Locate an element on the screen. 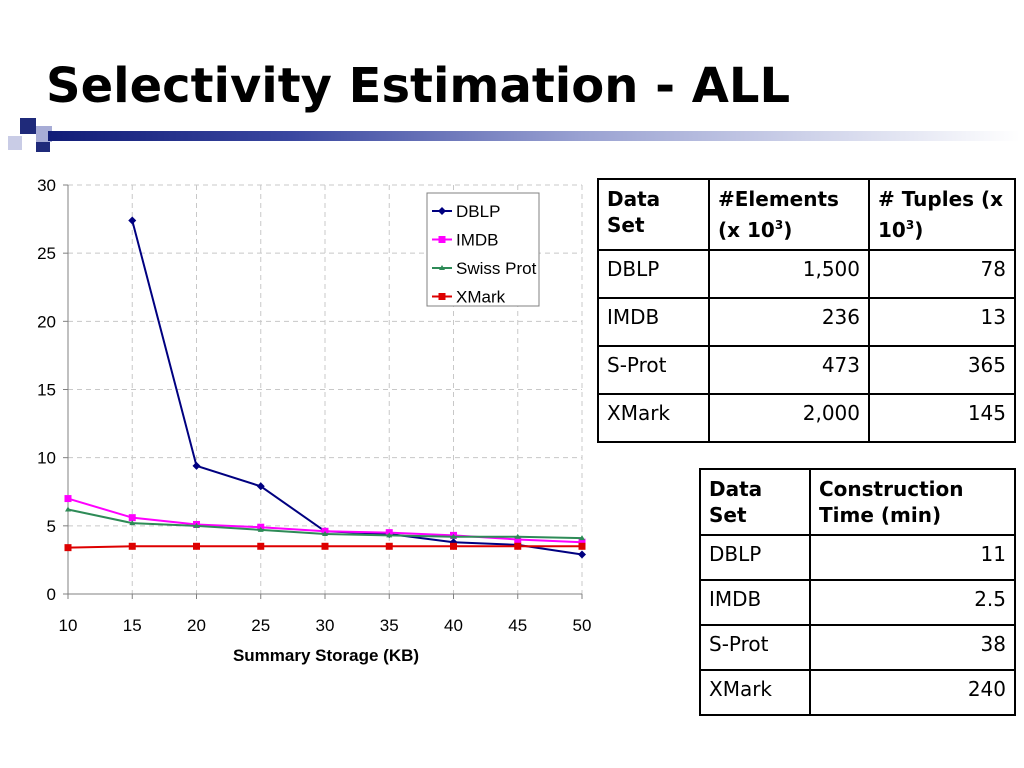  slide-title: Selectivity Estimation - ALL is located at coordinates (418, 86).